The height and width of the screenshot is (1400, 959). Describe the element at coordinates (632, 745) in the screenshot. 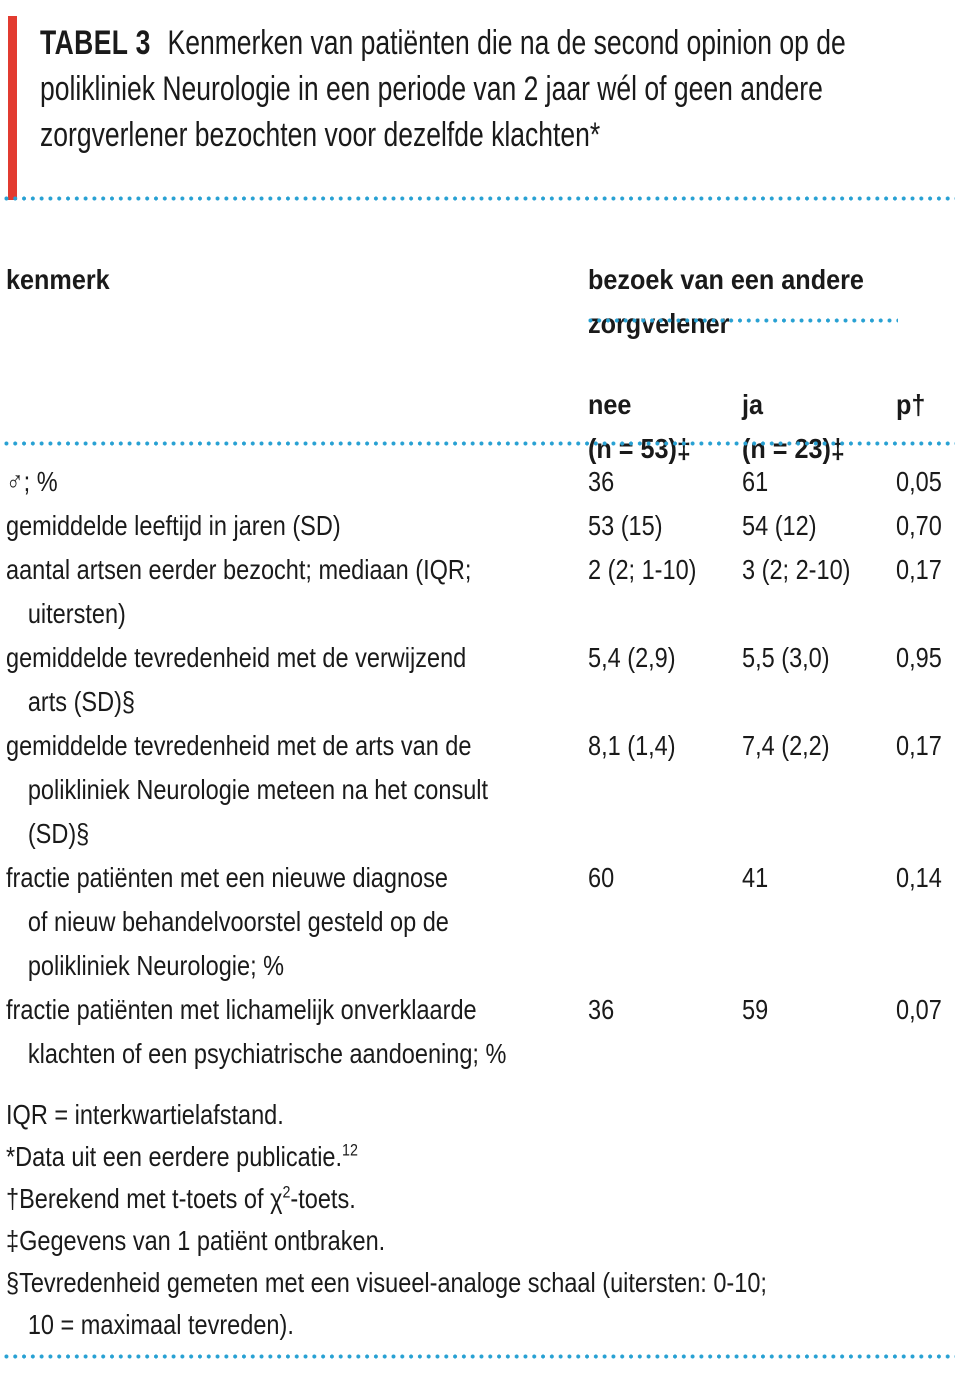

I see `cell-nee: 8,1 (1,4)` at that location.